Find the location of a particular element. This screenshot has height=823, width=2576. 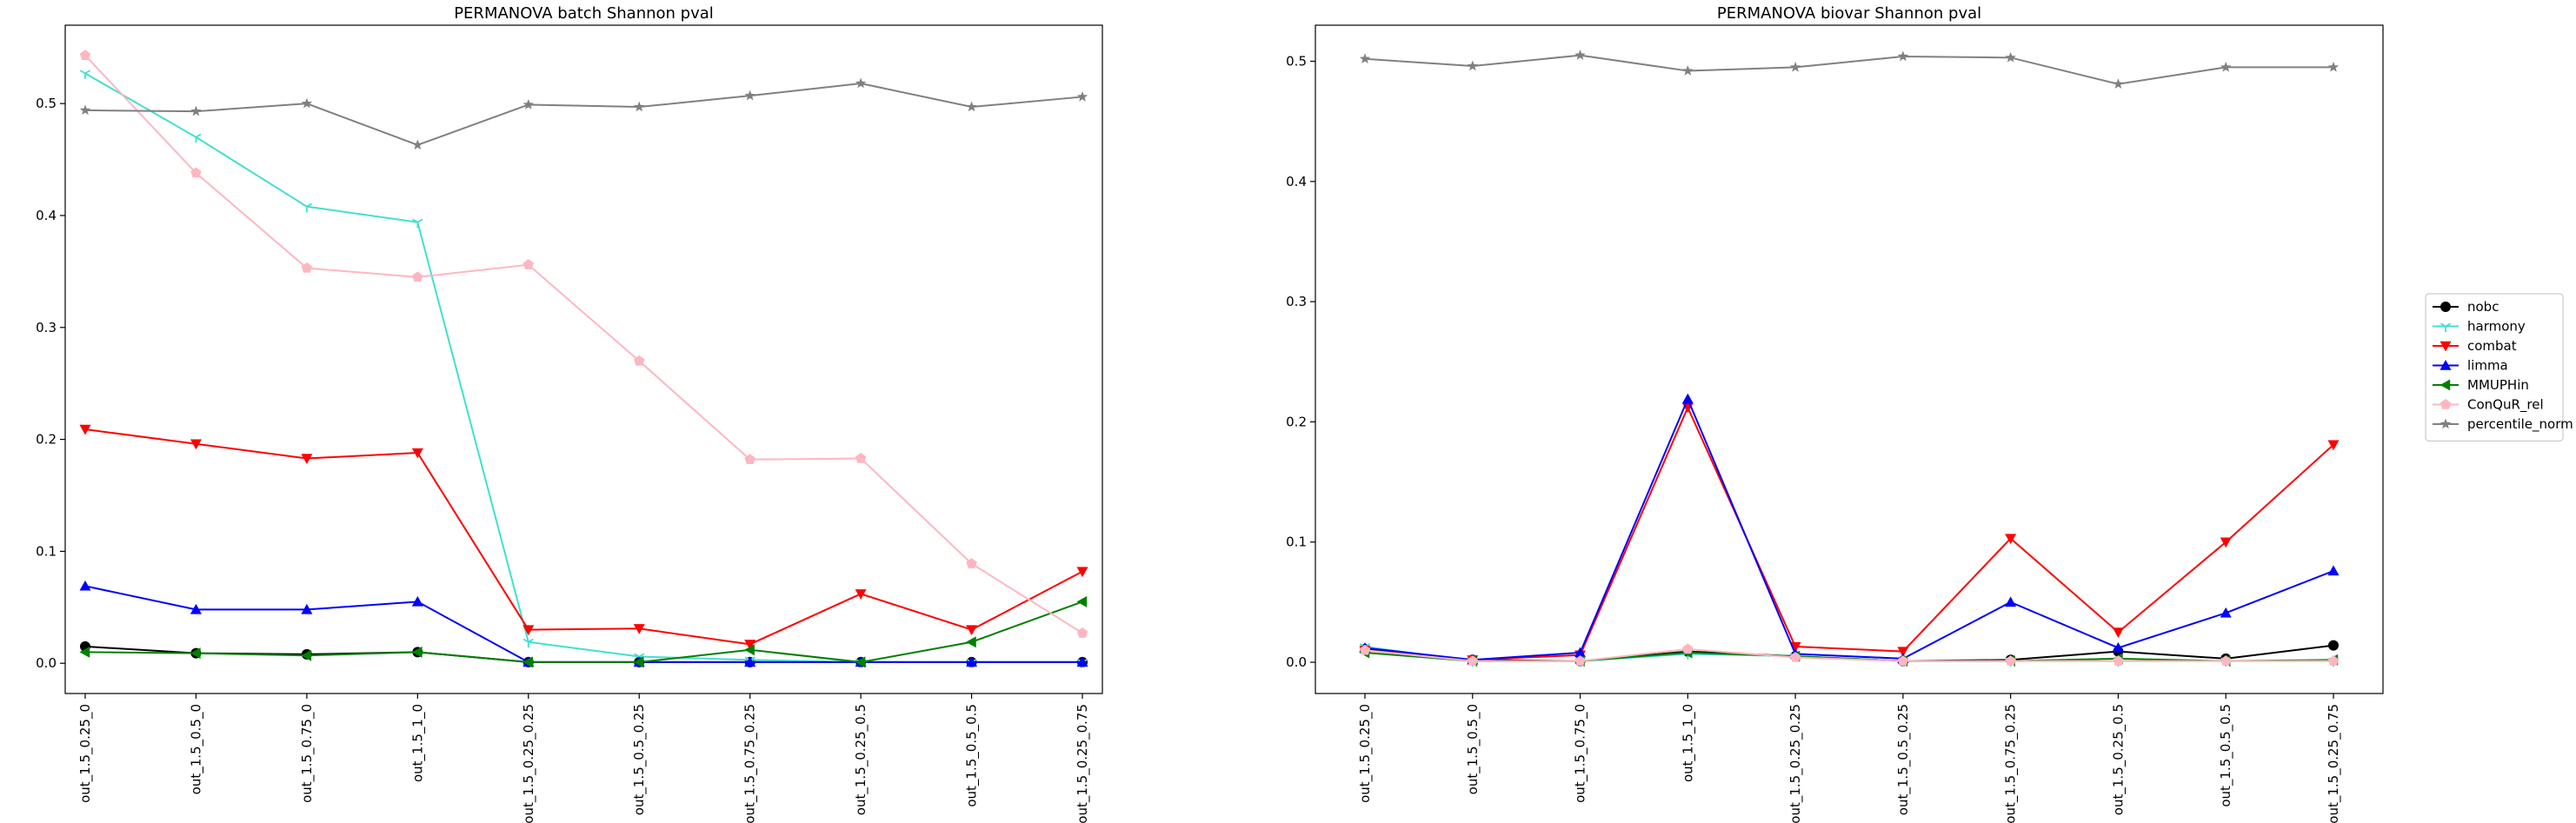

legend-entry-conqur-rel: ConQuR_rel is located at coordinates (2488, 405).